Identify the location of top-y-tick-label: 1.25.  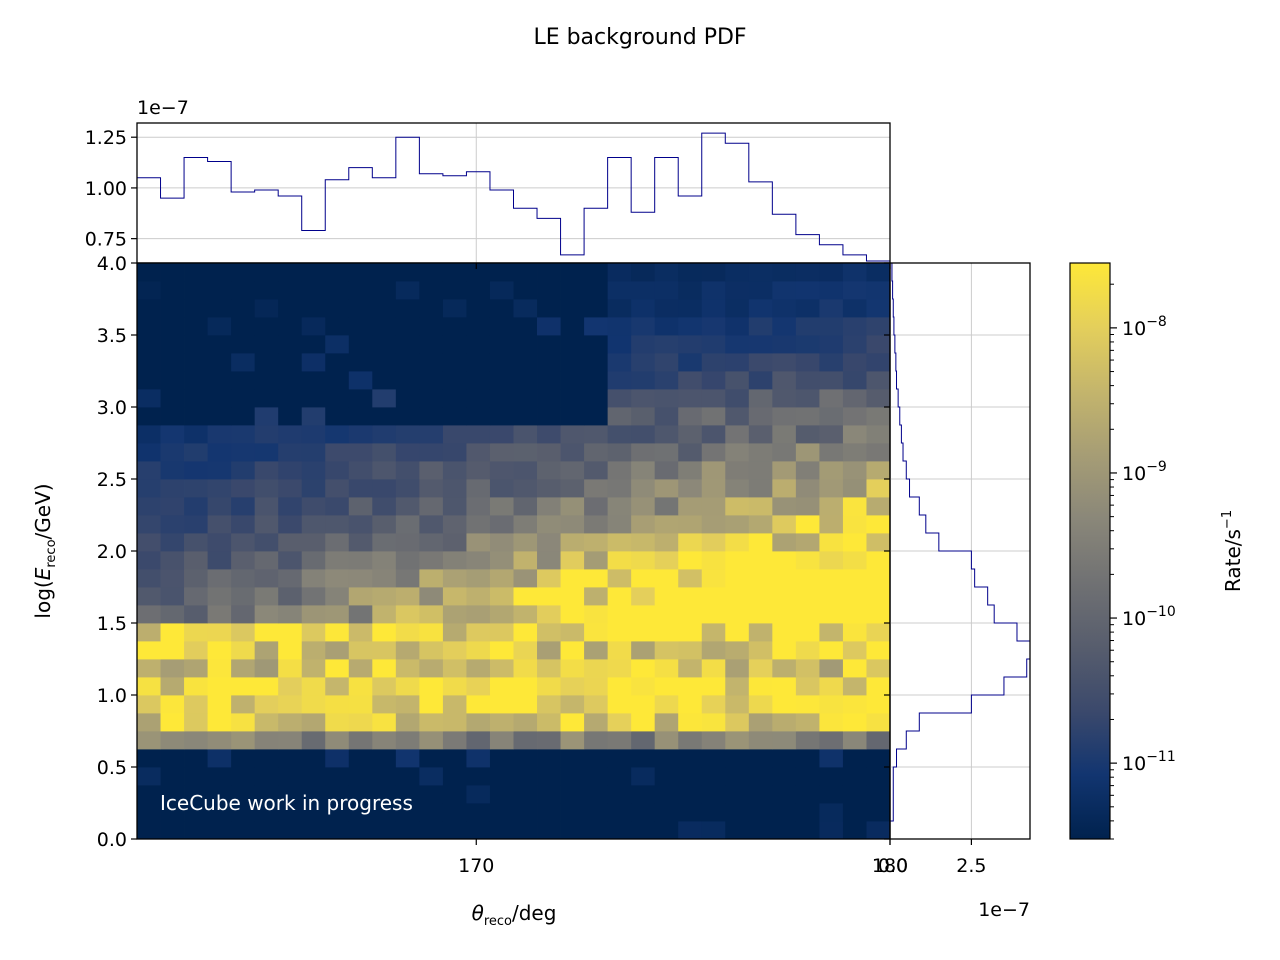
(106, 138).